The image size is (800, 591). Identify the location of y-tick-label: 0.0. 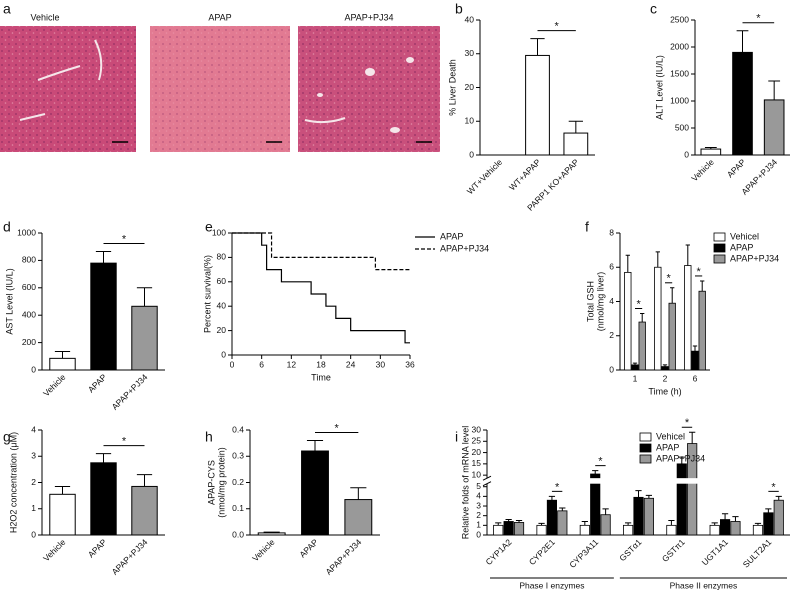
(238, 534).